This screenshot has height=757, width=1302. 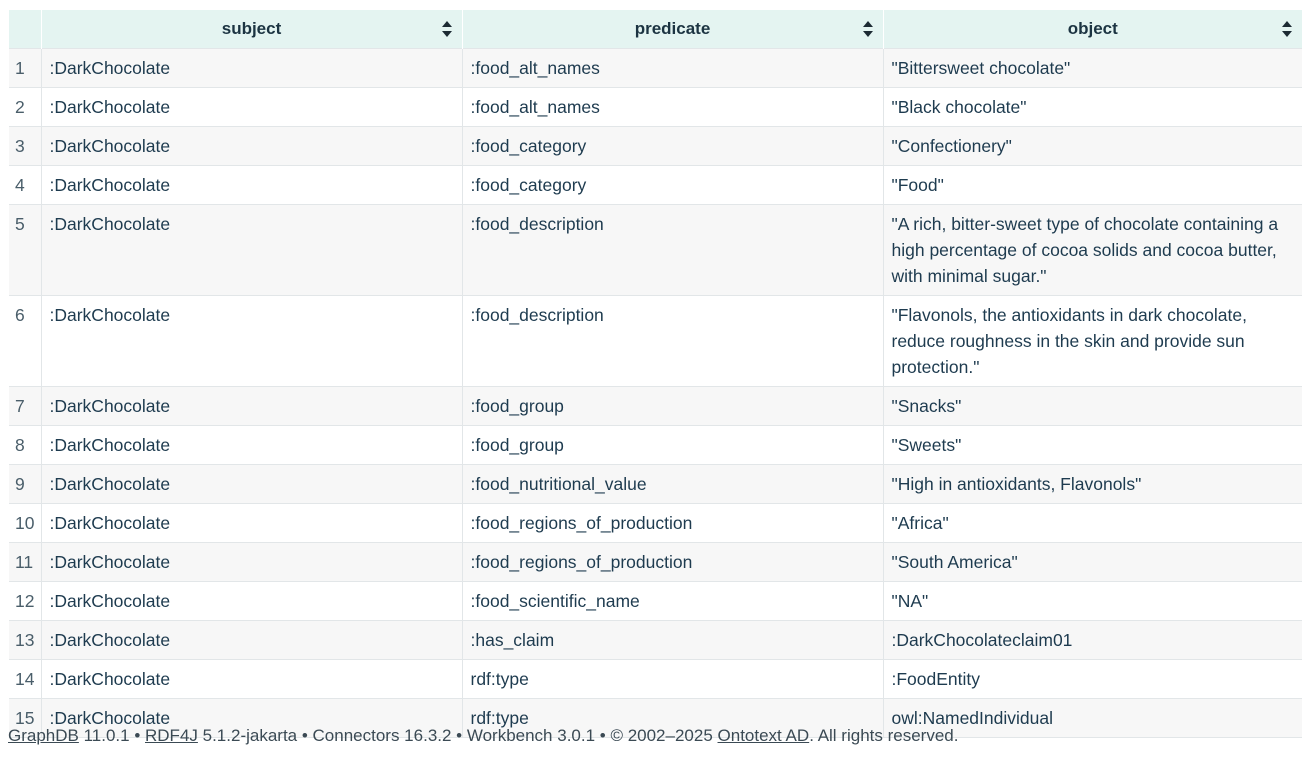 What do you see at coordinates (25, 250) in the screenshot?
I see `row-index: 5` at bounding box center [25, 250].